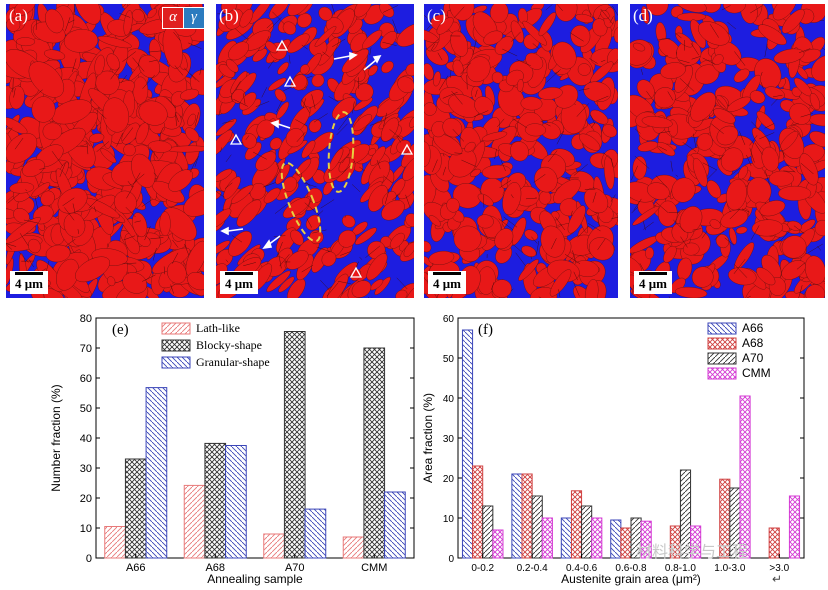 Image resolution: width=828 pixels, height=590 pixels. What do you see at coordinates (215, 568) in the screenshot?
I see `x-tick-label: A68` at bounding box center [215, 568].